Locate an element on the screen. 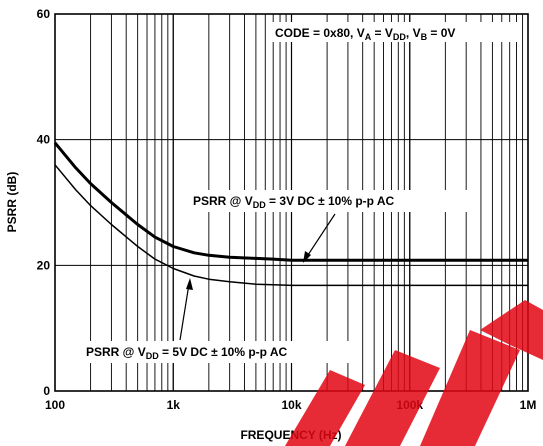 This screenshot has width=543, height=446. series-label-3v-arrowhead is located at coordinates (307, 257).